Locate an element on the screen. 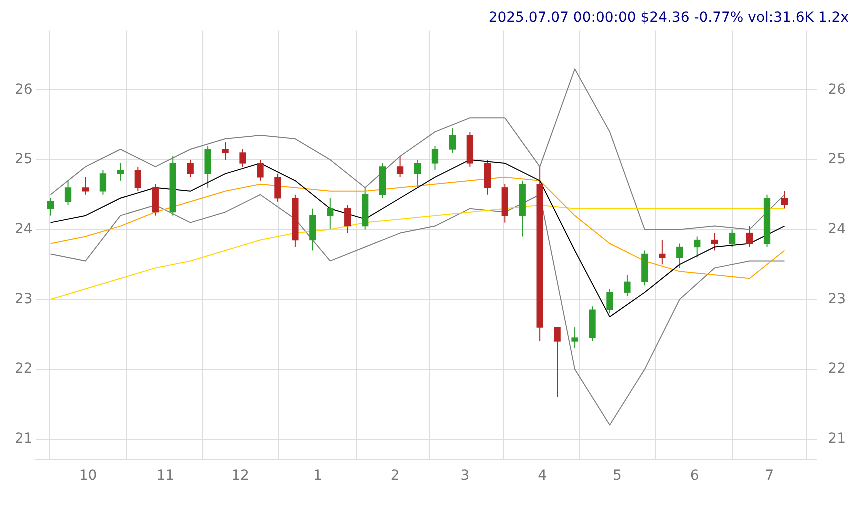  x-tick-label: 3 is located at coordinates (465, 476).